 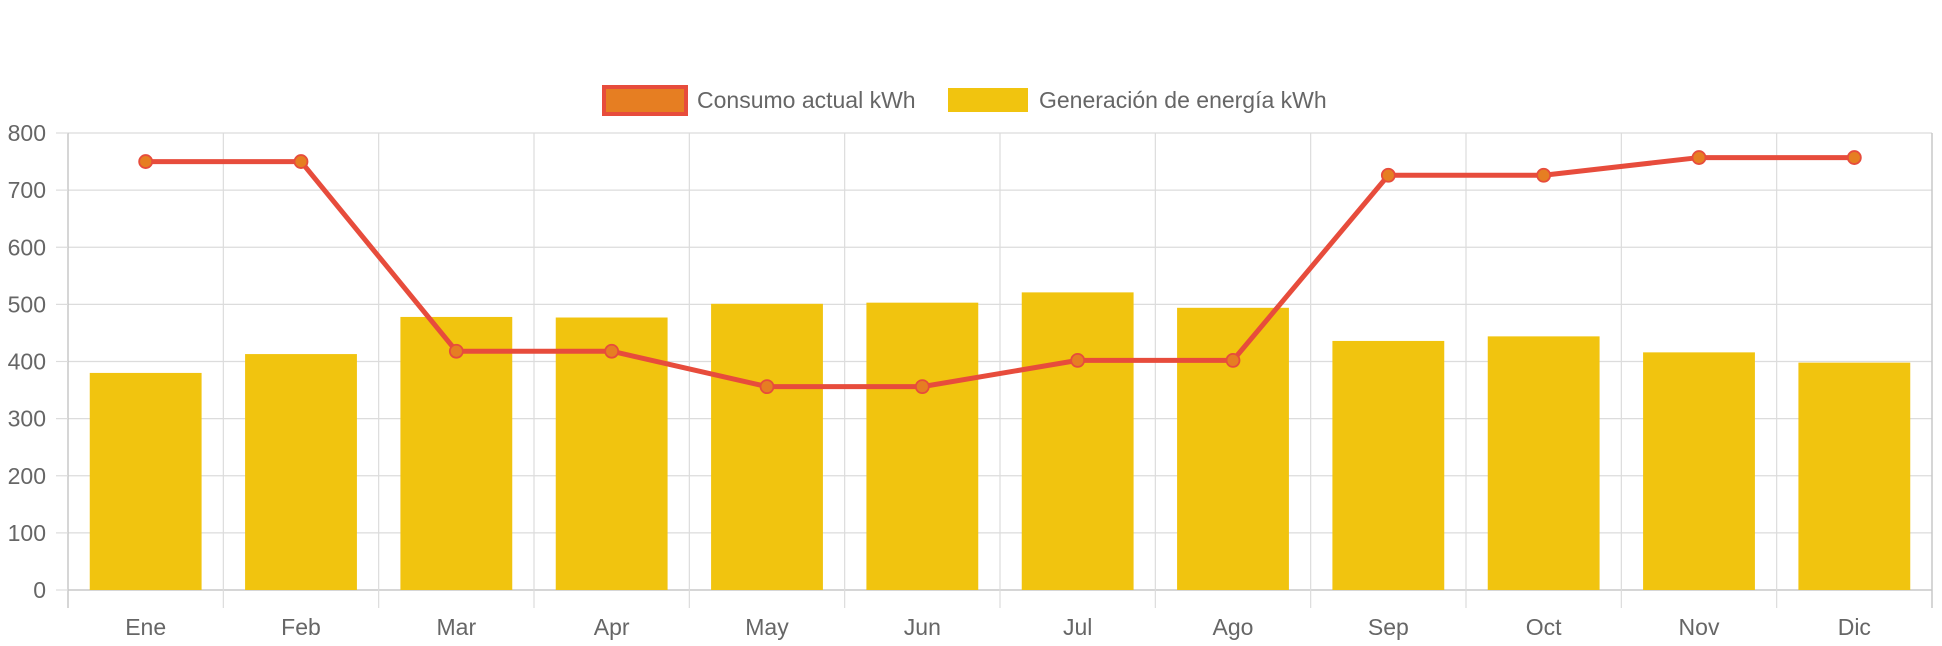 What do you see at coordinates (456, 351) in the screenshot?
I see `line-point-mar` at bounding box center [456, 351].